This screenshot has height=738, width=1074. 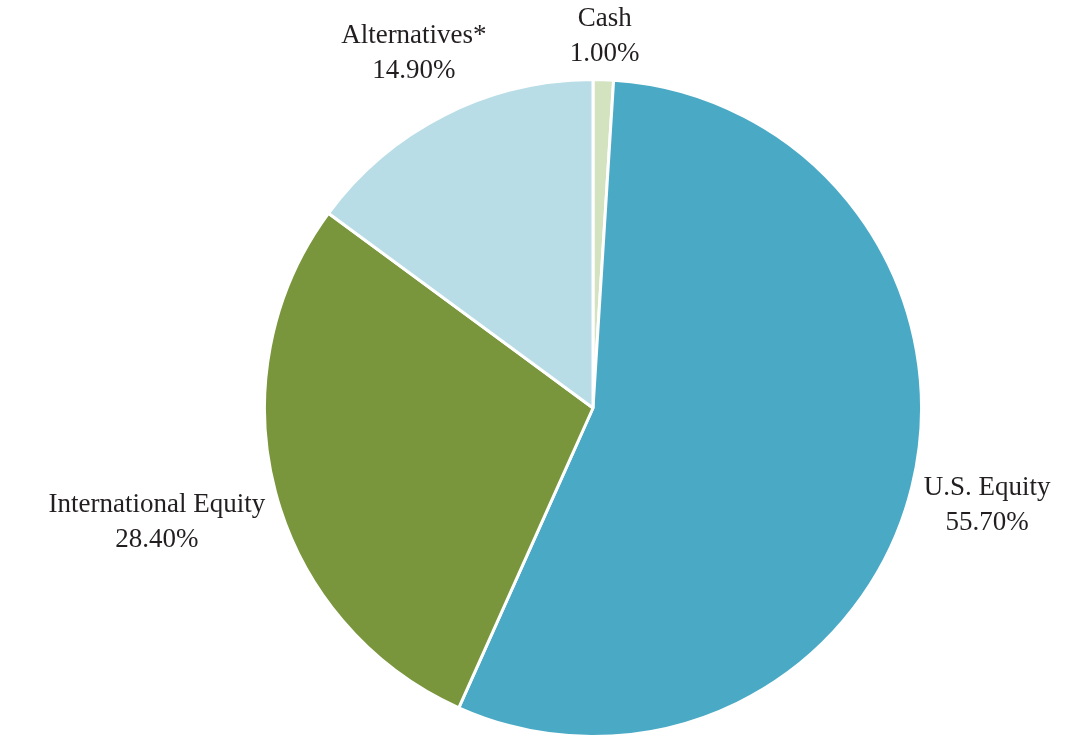 What do you see at coordinates (987, 520) in the screenshot?
I see `data-label: 55.70%` at bounding box center [987, 520].